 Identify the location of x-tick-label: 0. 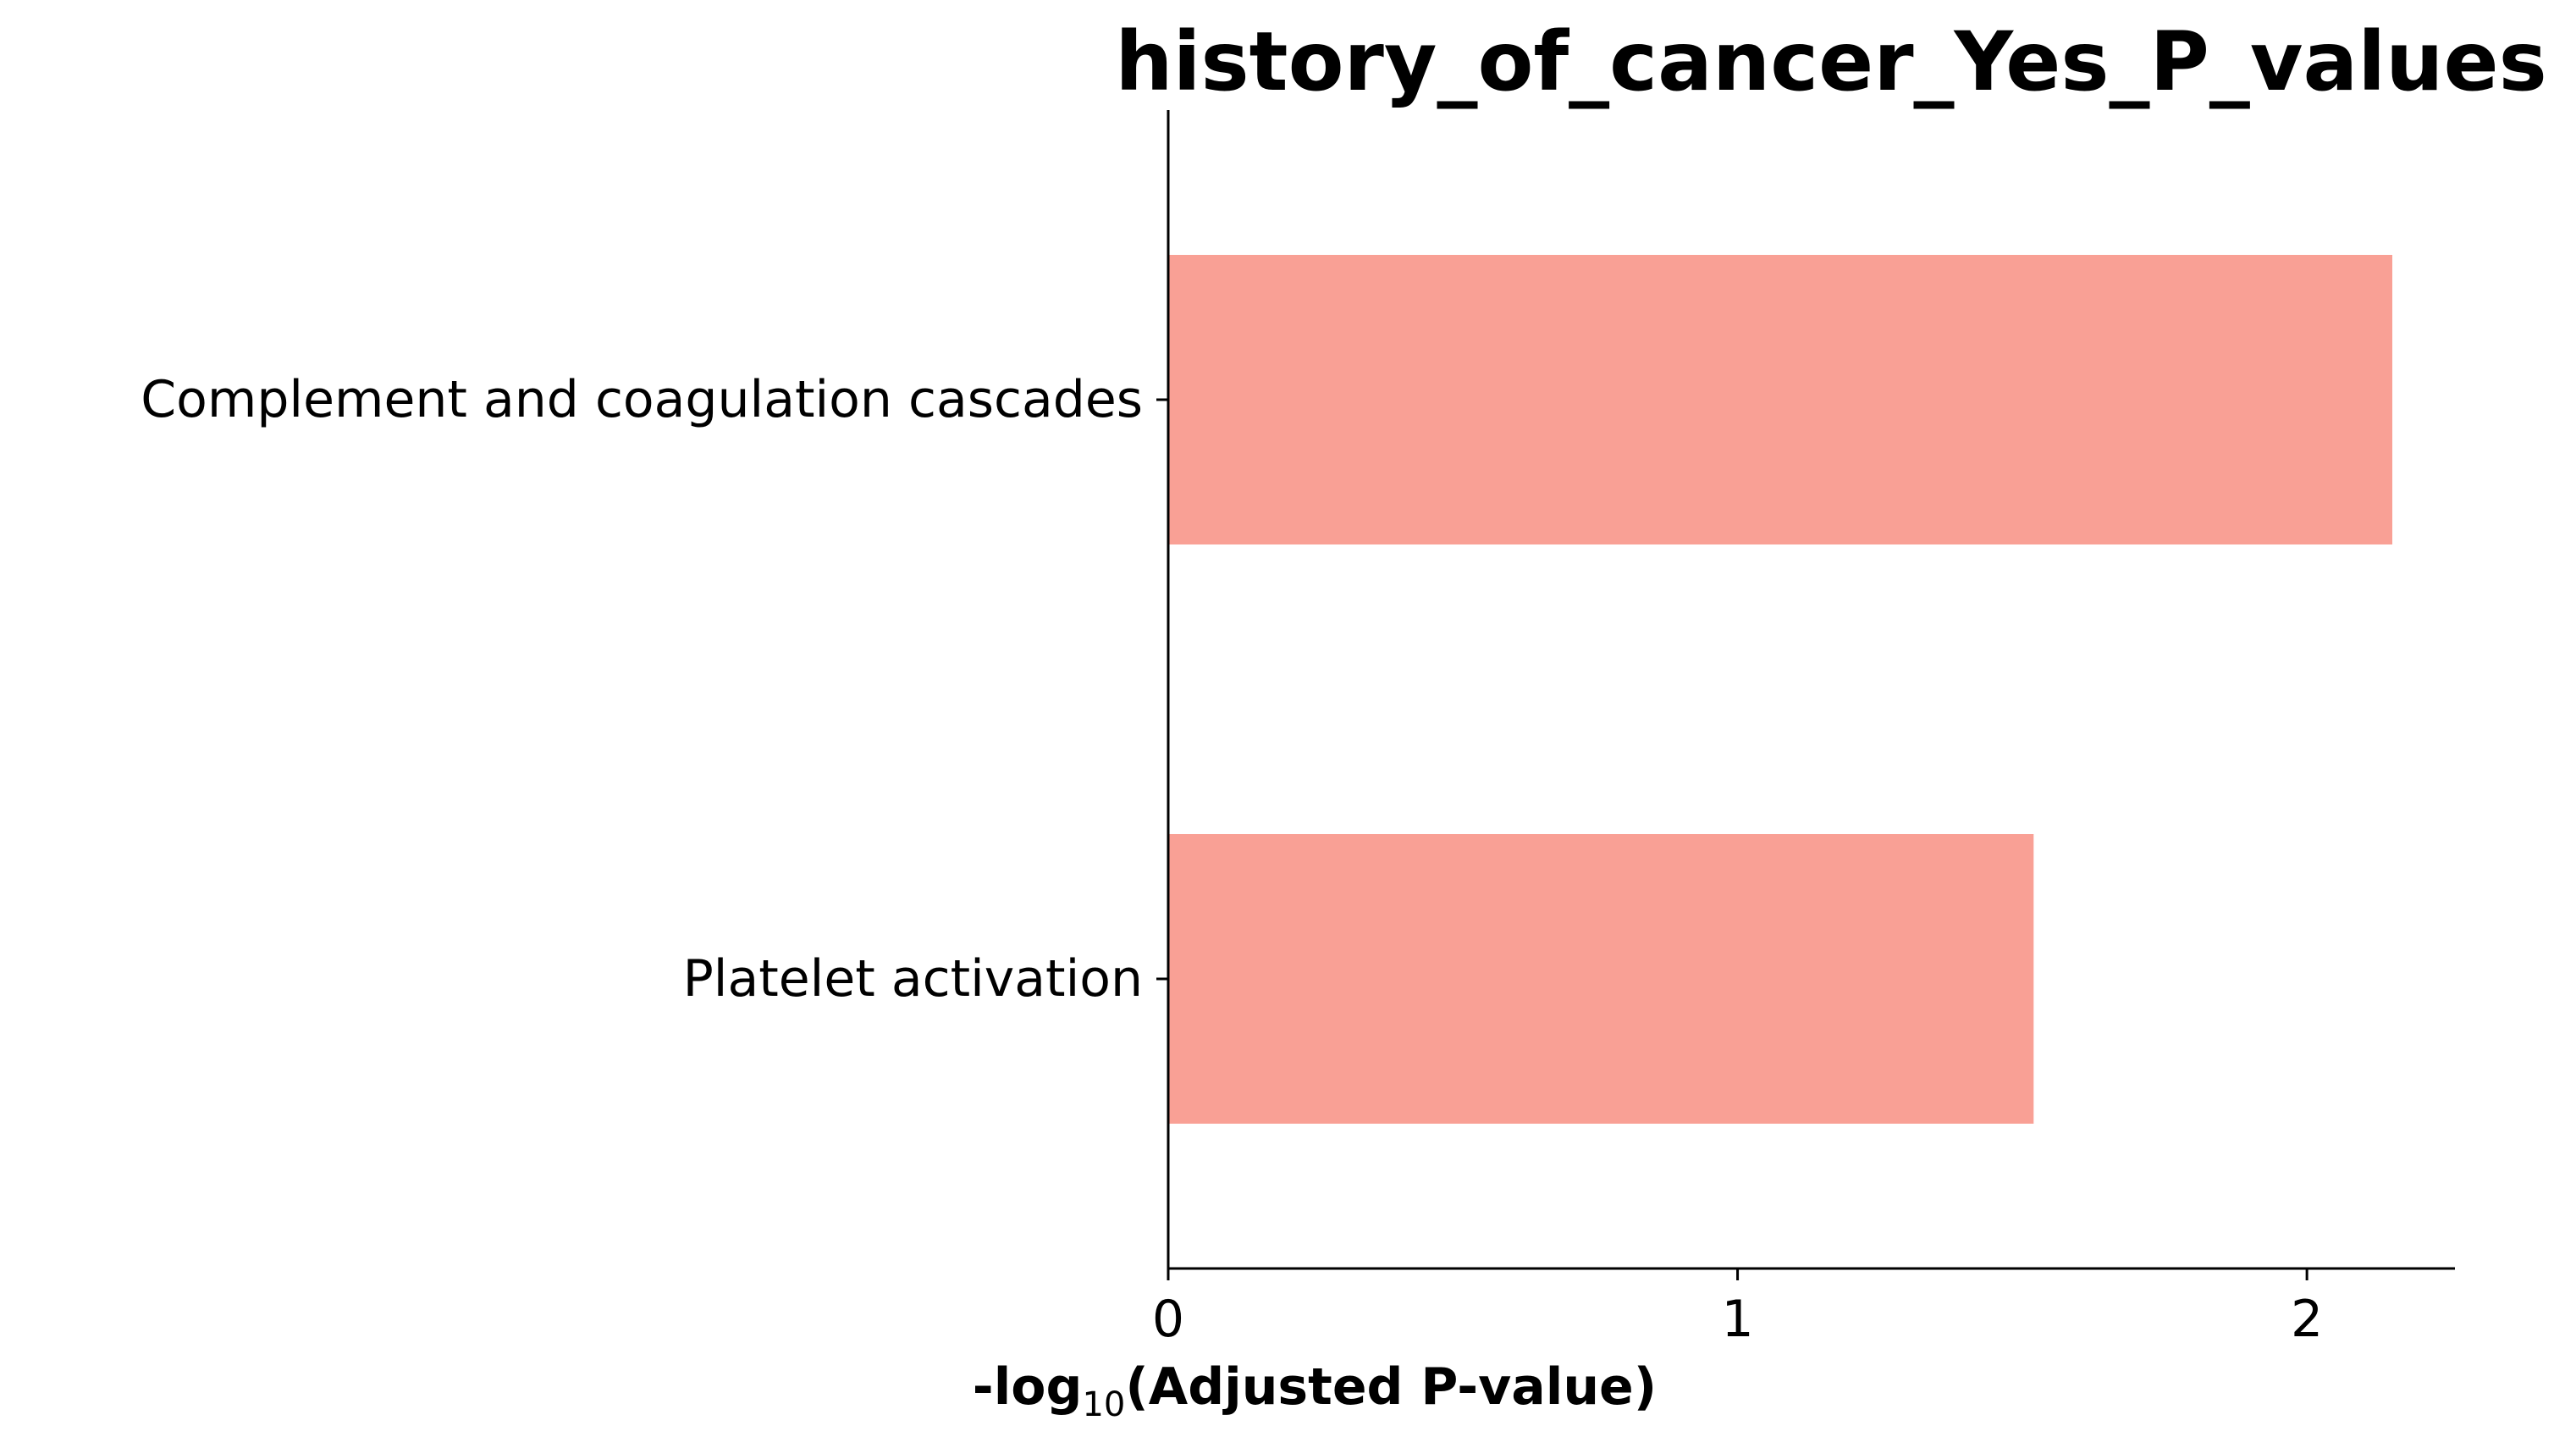
(1168, 1319).